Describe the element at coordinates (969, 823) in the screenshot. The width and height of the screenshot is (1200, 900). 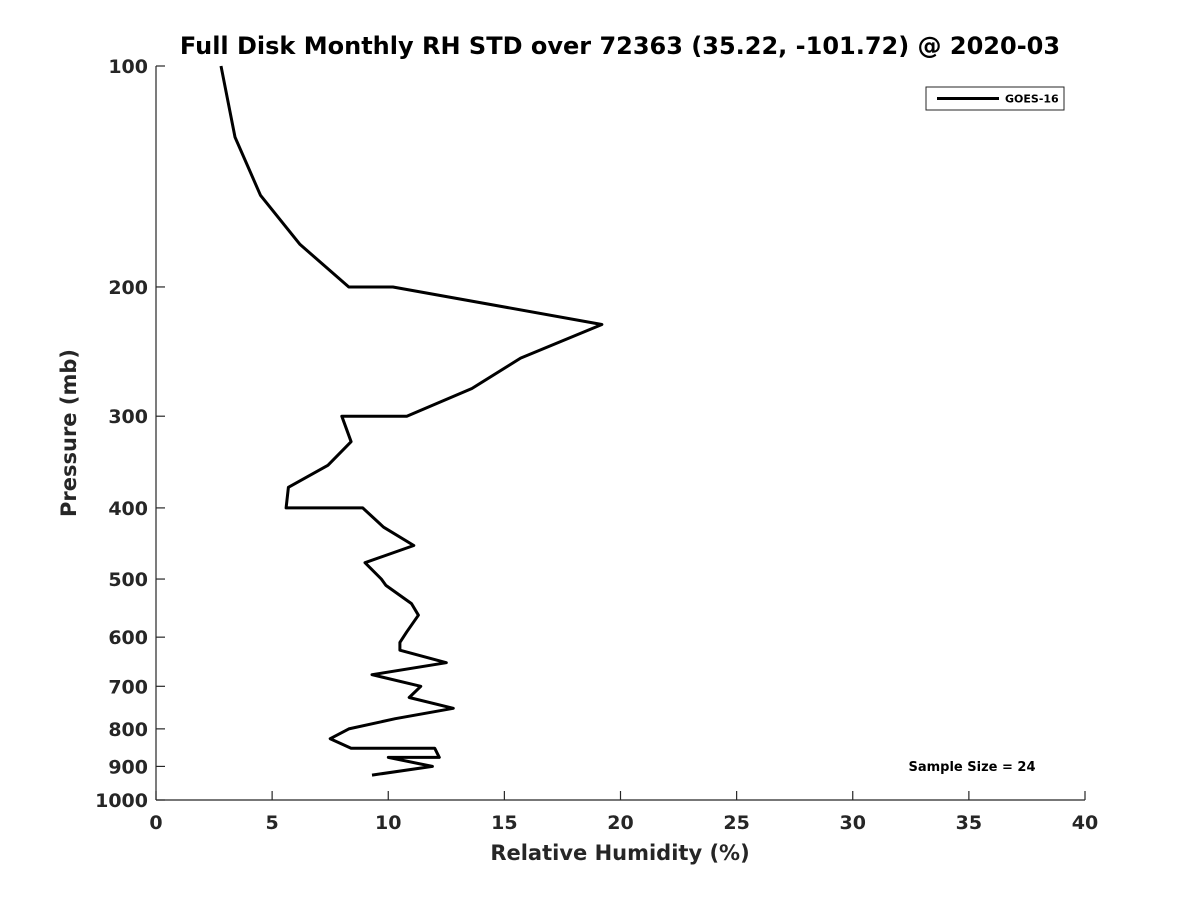
I see `x-tick-label: 35` at that location.